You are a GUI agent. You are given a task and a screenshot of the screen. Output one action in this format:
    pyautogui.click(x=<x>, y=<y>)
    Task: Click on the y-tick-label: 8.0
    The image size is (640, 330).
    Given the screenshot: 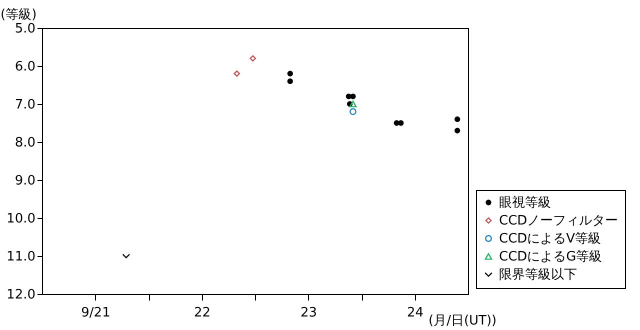 What is the action you would take?
    pyautogui.click(x=25, y=143)
    